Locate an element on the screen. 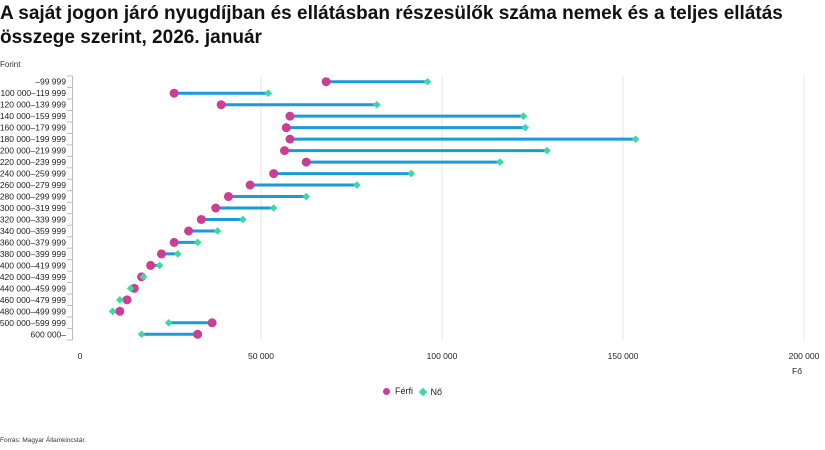  circle-marker-icon is located at coordinates (386, 391).